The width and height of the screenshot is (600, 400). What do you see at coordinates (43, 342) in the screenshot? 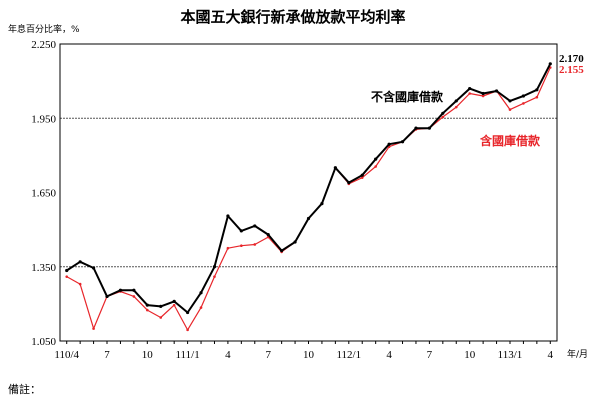
I see `y-tick-label: 1.050` at bounding box center [43, 342].